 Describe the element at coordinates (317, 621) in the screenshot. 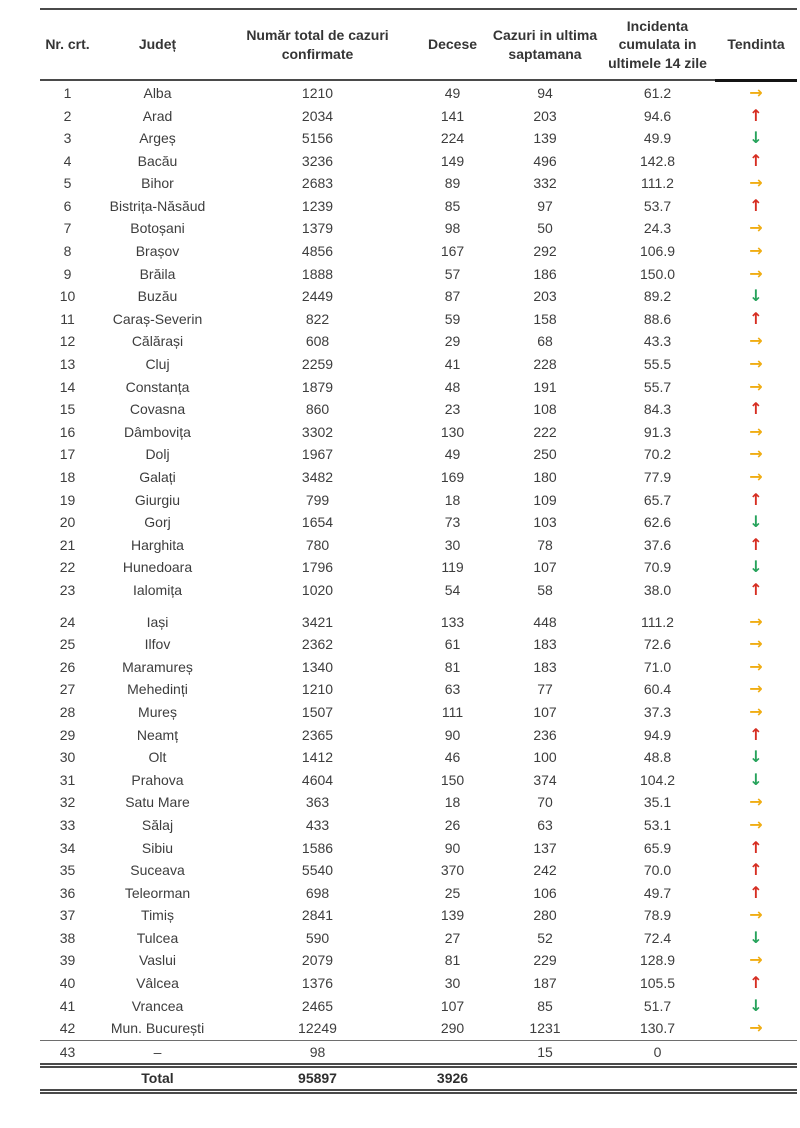

I see `total-cases-cell: 3421` at that location.